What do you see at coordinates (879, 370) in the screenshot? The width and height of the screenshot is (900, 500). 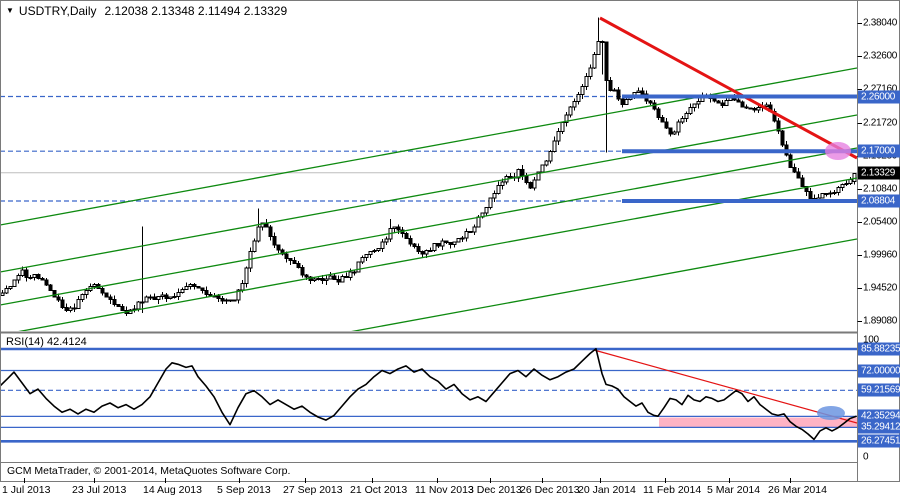 I see `rsi-level-badge: 72.00000` at bounding box center [879, 370].